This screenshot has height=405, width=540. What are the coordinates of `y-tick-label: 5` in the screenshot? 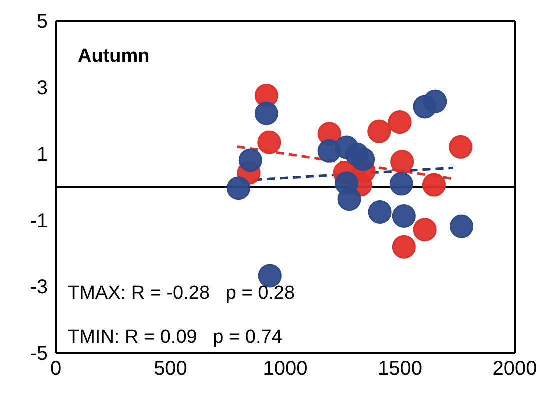 It's located at (42, 22).